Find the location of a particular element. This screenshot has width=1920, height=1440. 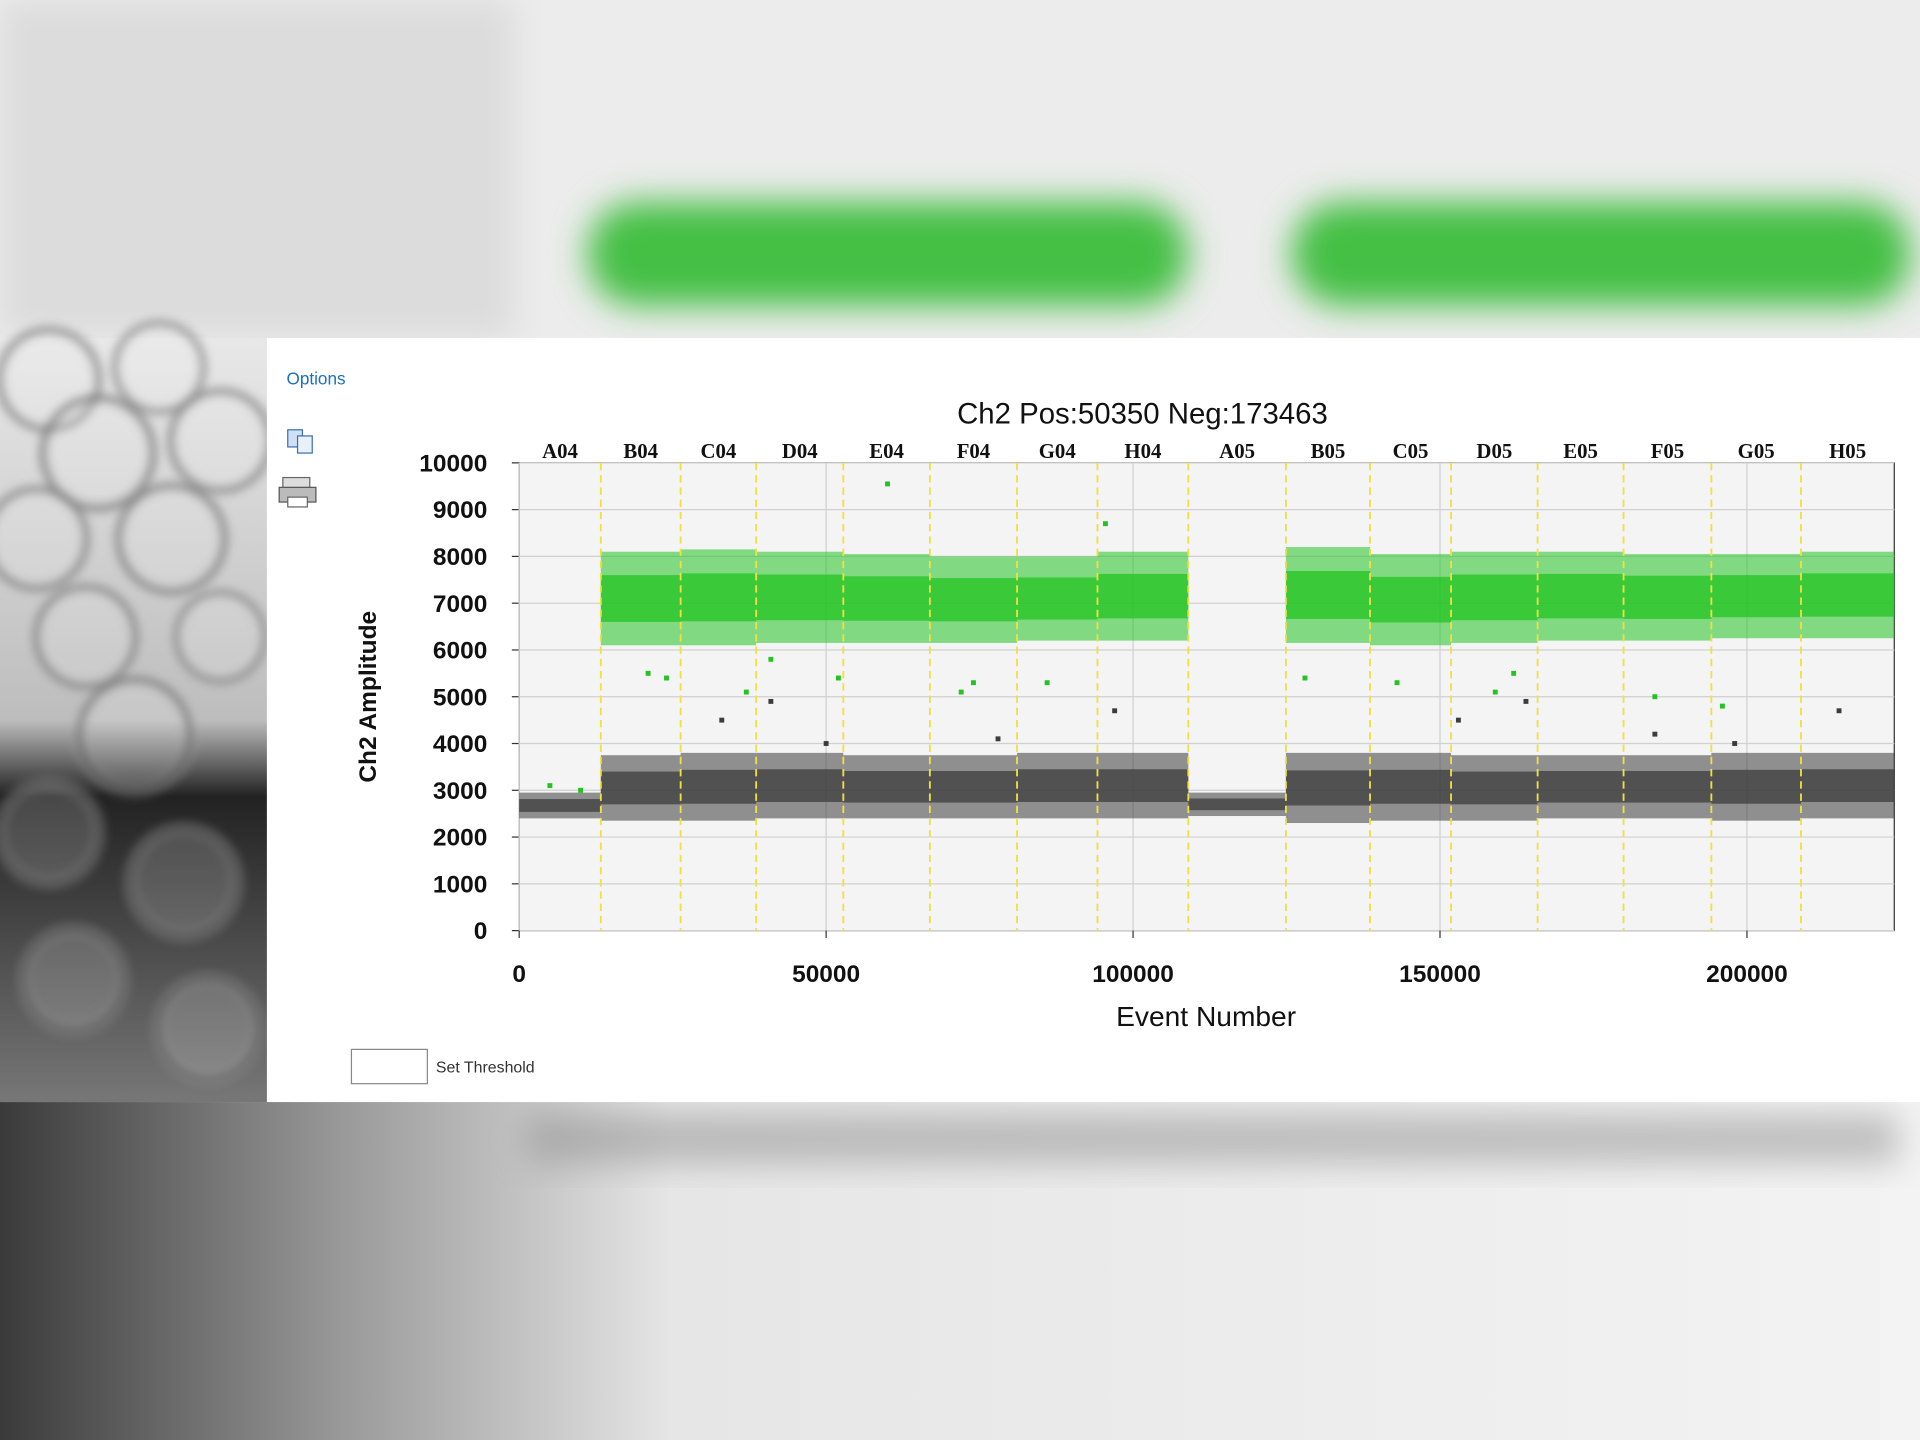

options-link: Options is located at coordinates (316, 378).